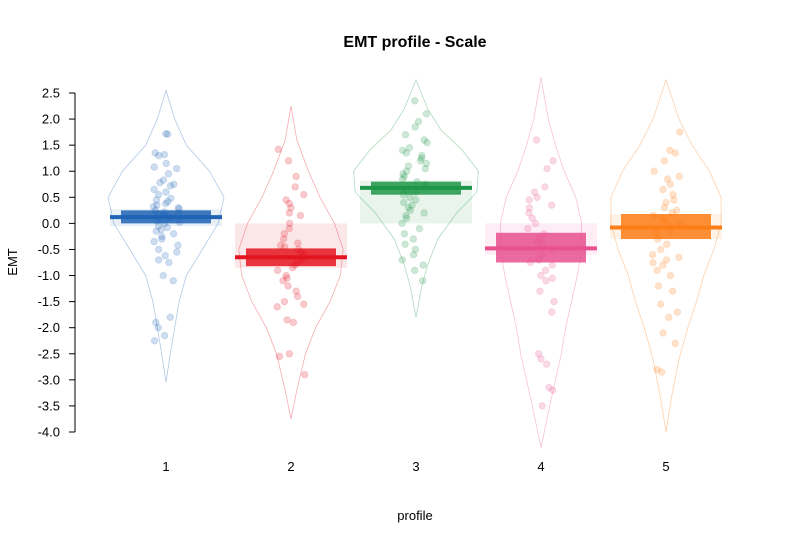 This screenshot has height=544, width=795. Describe the element at coordinates (165, 466) in the screenshot. I see `x-tick-label: 1` at that location.